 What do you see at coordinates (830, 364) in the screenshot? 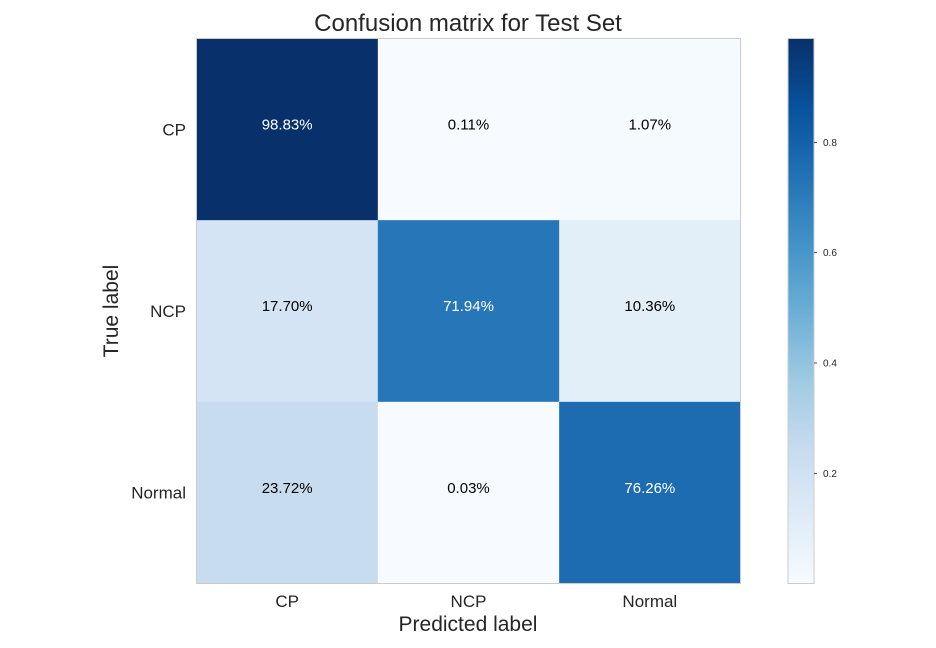
I see `colorbar-tick-label: 0.4` at bounding box center [830, 364].